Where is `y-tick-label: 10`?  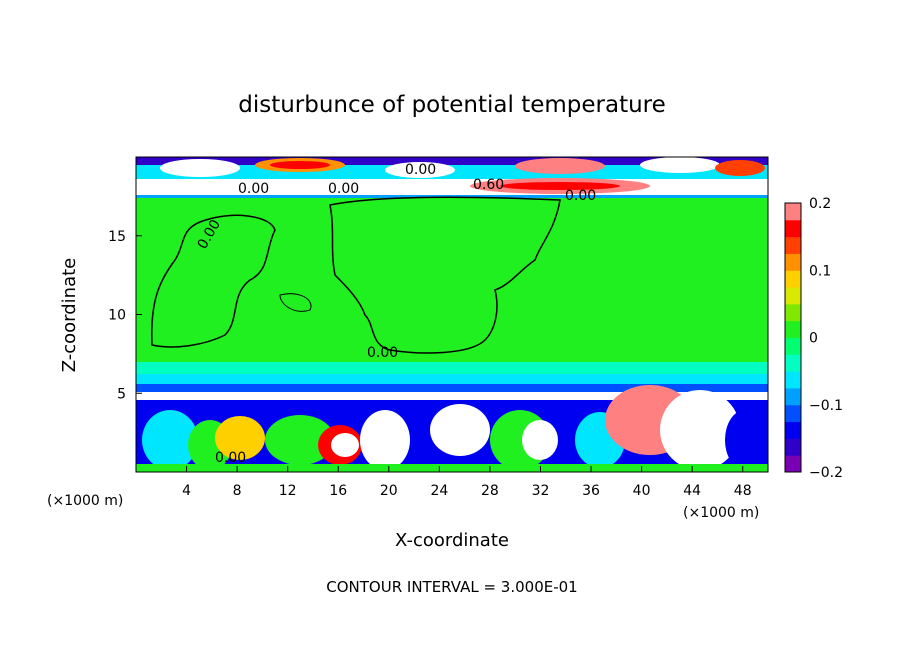 y-tick-label: 10 is located at coordinates (117, 316).